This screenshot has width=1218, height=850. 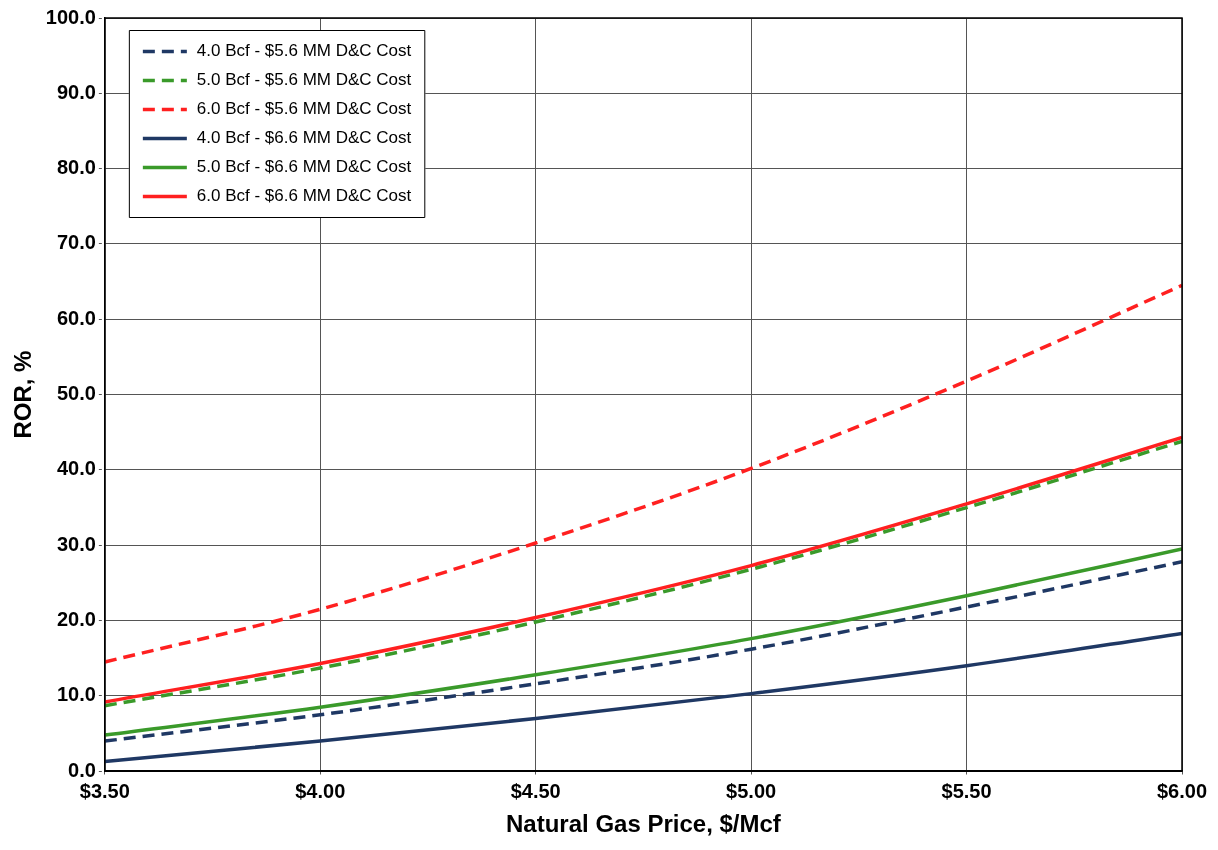 What do you see at coordinates (643, 697) in the screenshot?
I see `line-series` at bounding box center [643, 697].